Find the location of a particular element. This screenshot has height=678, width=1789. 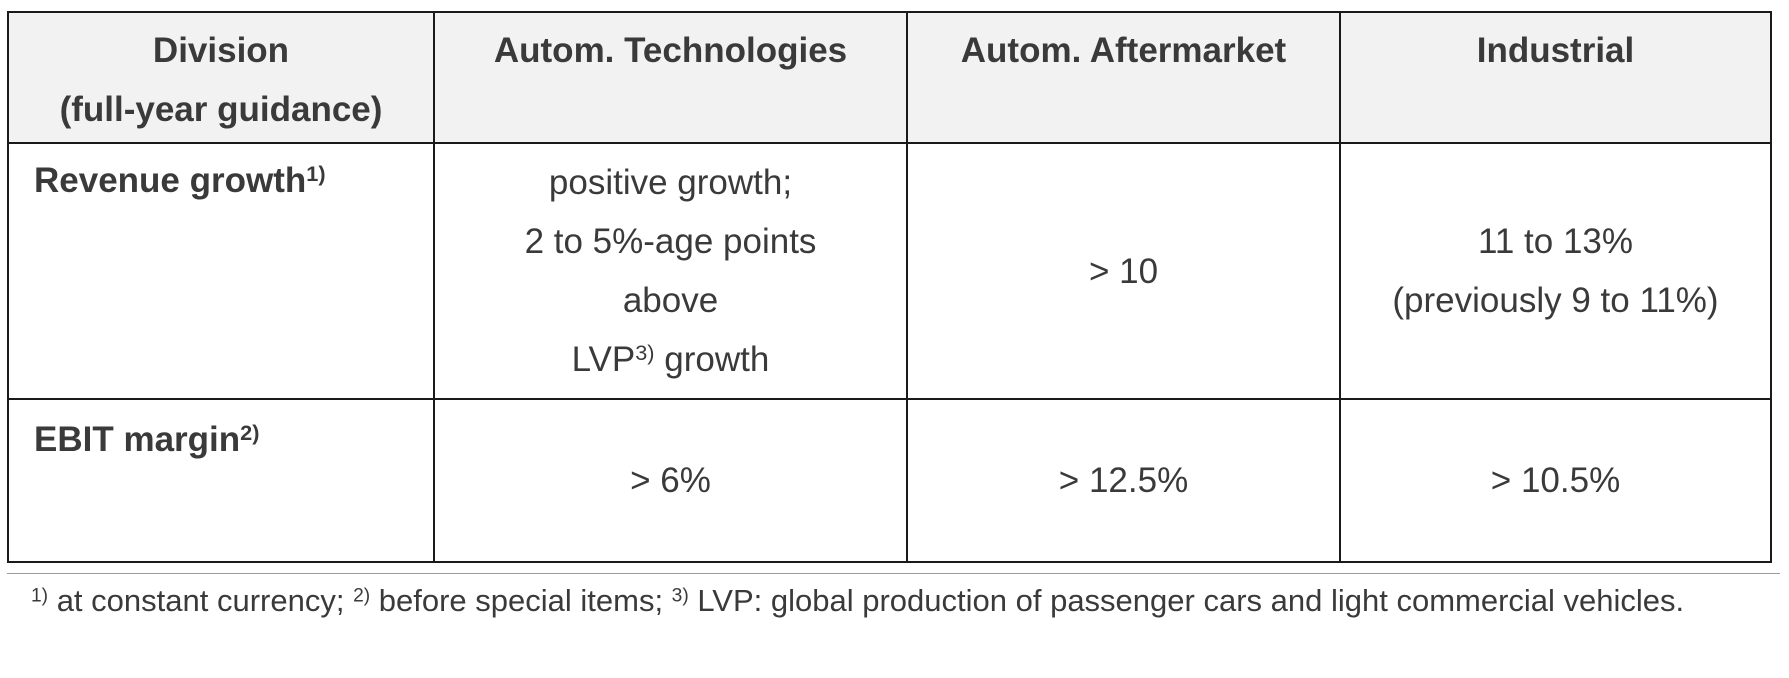

header-division: Division (full-year guidance) is located at coordinates (221, 77).